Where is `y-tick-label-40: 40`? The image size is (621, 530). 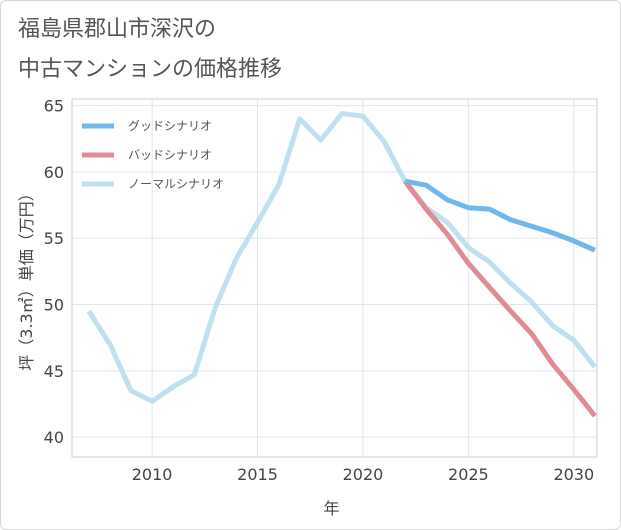 y-tick-label-40: 40 is located at coordinates (54, 437).